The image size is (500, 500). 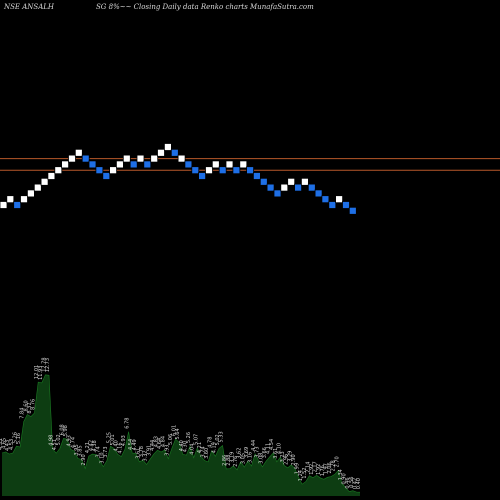 What do you see at coordinates (265, 452) in the screenshot?
I see `volume-label: 3.66` at bounding box center [265, 452].